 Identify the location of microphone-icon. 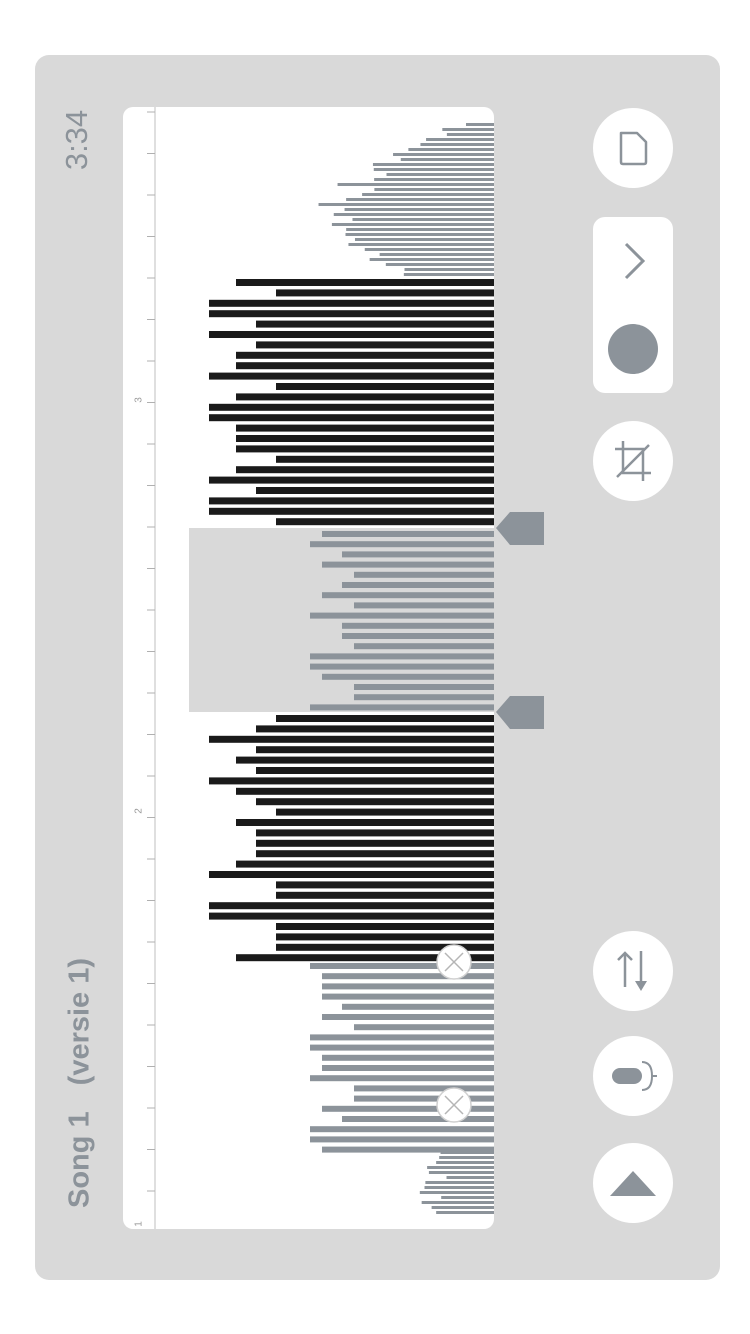
(634, 1076).